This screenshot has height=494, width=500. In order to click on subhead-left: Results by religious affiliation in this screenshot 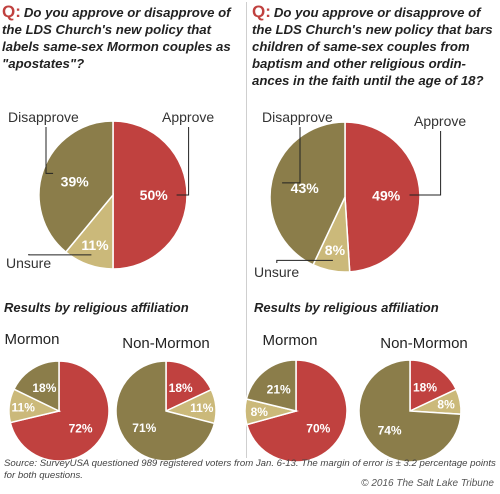, I will do `click(96, 307)`.